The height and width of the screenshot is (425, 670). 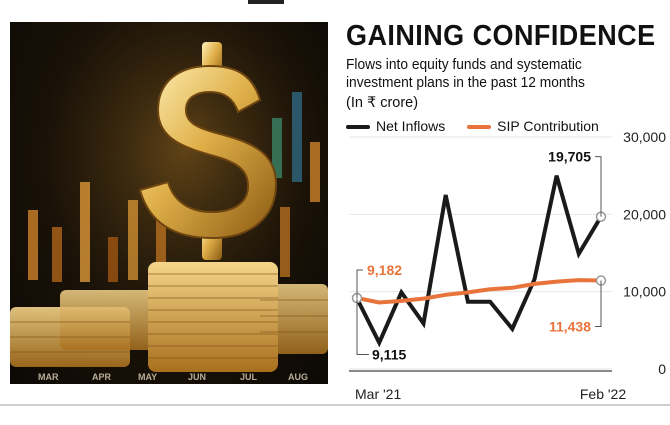 I want to click on photo-label: MAY, so click(x=147, y=377).